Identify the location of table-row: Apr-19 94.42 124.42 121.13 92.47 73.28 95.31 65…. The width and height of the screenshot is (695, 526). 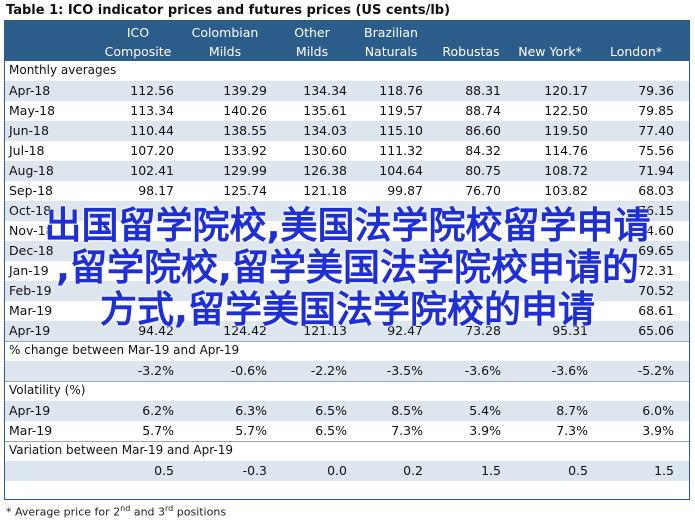
(347, 331).